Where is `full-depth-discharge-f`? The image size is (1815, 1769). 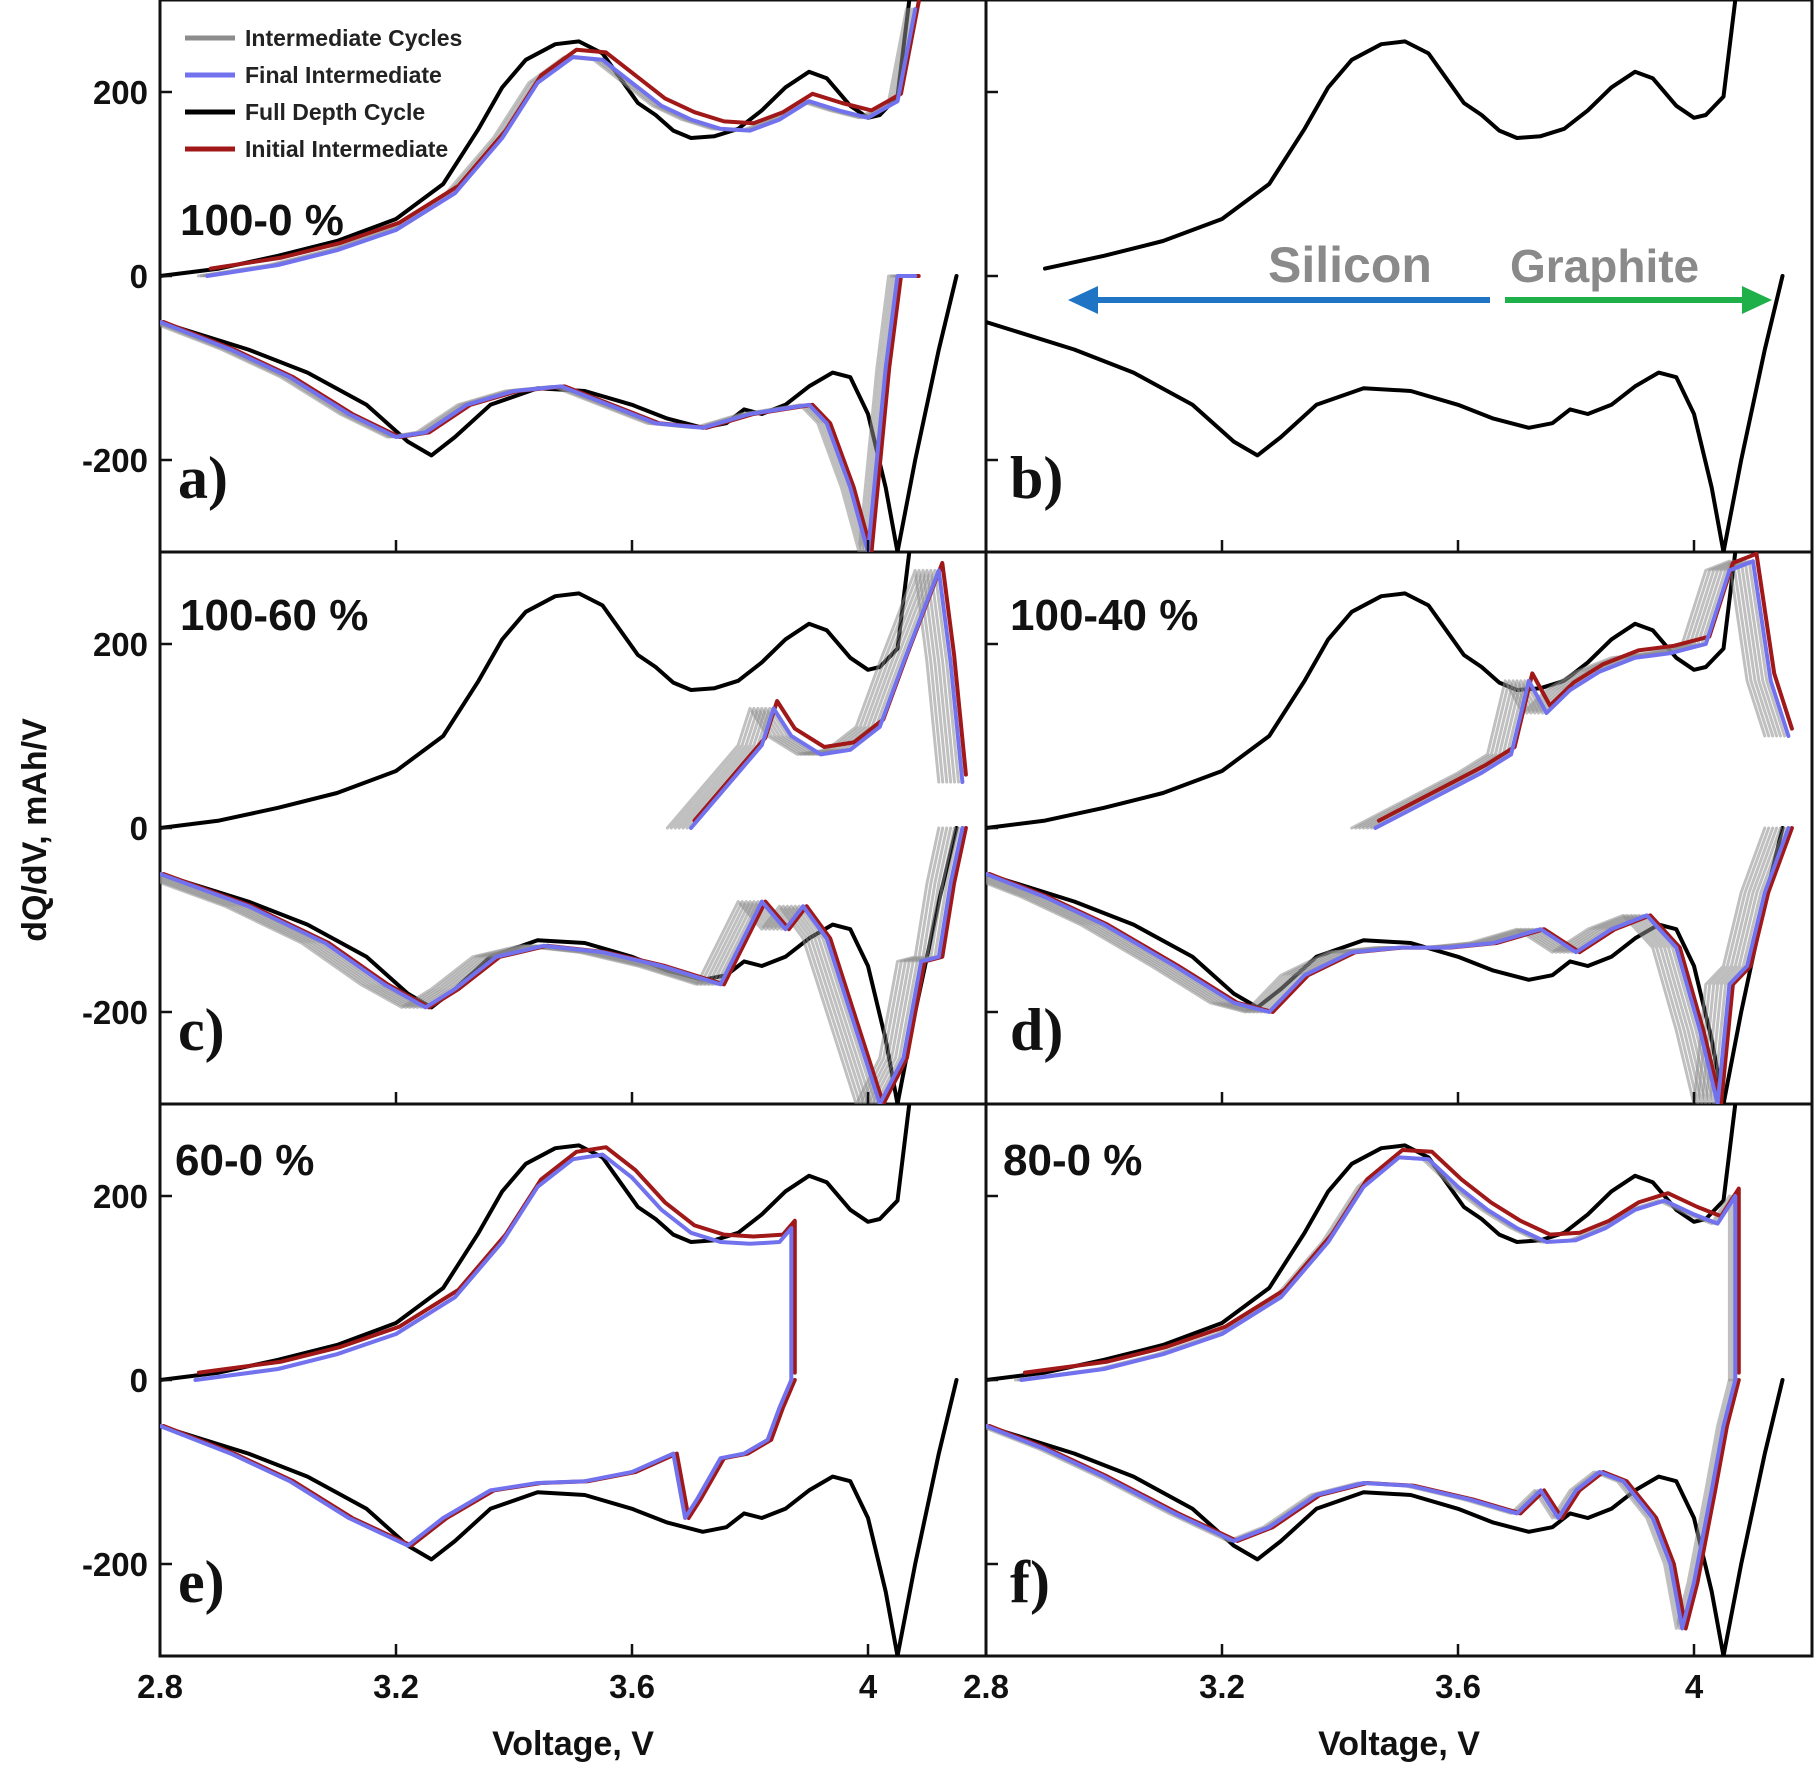
full-depth-discharge-f is located at coordinates (1385, 1517).